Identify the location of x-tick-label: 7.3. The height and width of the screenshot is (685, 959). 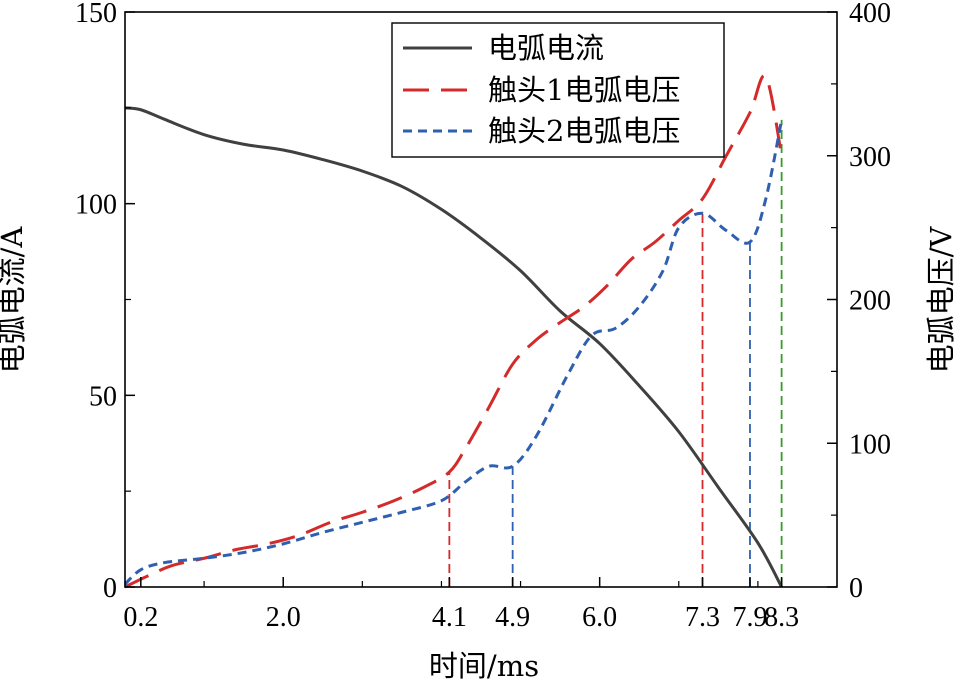
(702, 617).